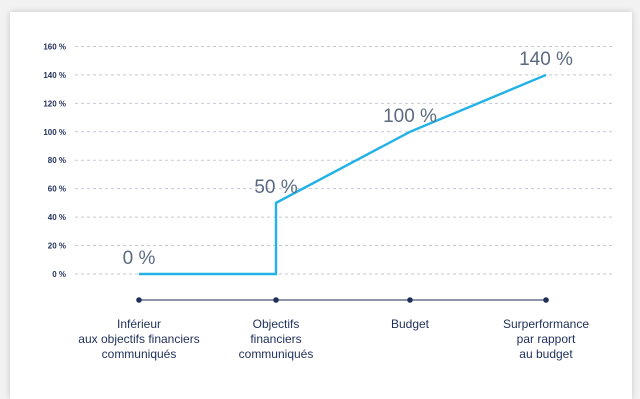 The width and height of the screenshot is (640, 399). I want to click on x-category-label: au budget, so click(546, 354).